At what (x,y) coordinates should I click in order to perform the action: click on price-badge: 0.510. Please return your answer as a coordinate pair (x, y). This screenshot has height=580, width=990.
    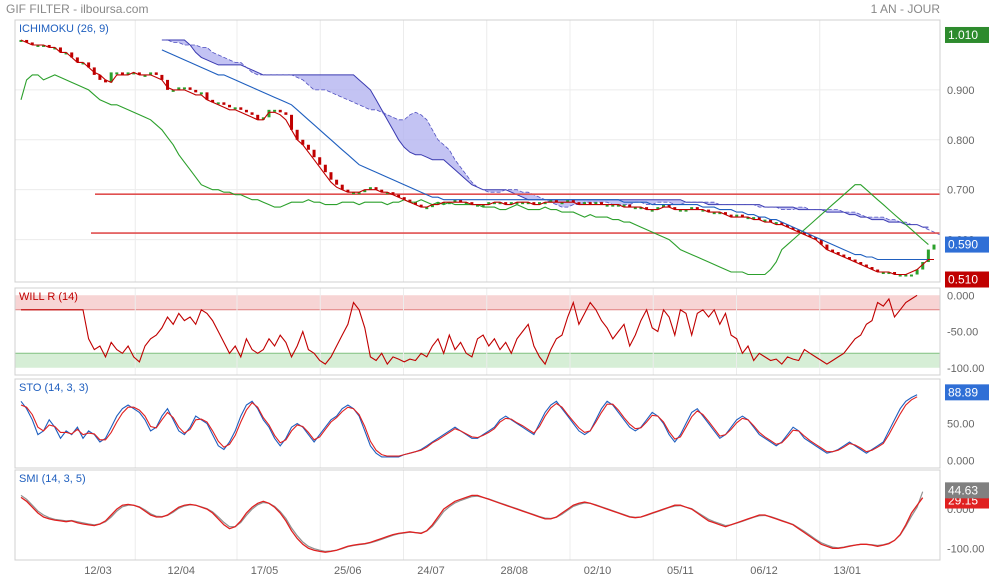
    Looking at the image, I should click on (963, 280).